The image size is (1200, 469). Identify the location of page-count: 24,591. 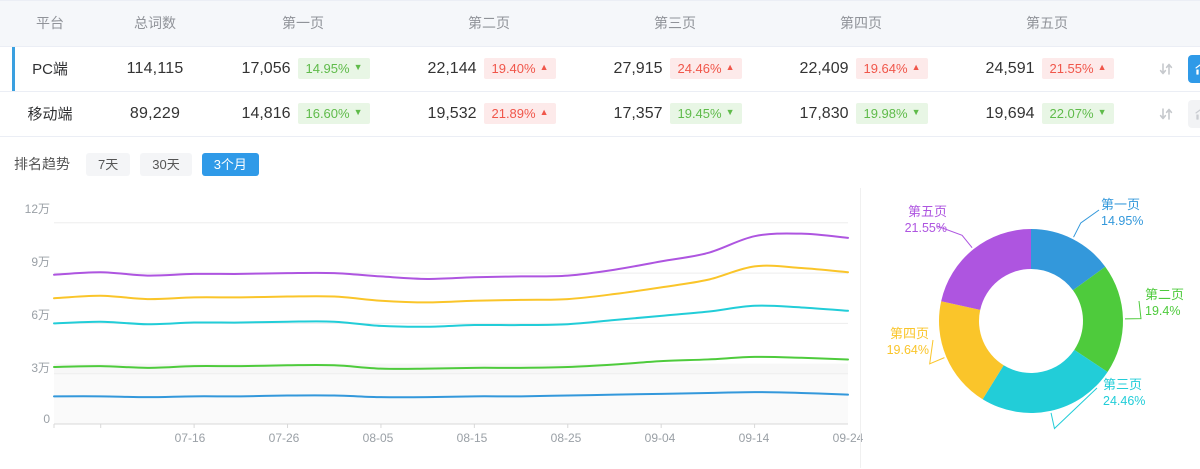
(1010, 68).